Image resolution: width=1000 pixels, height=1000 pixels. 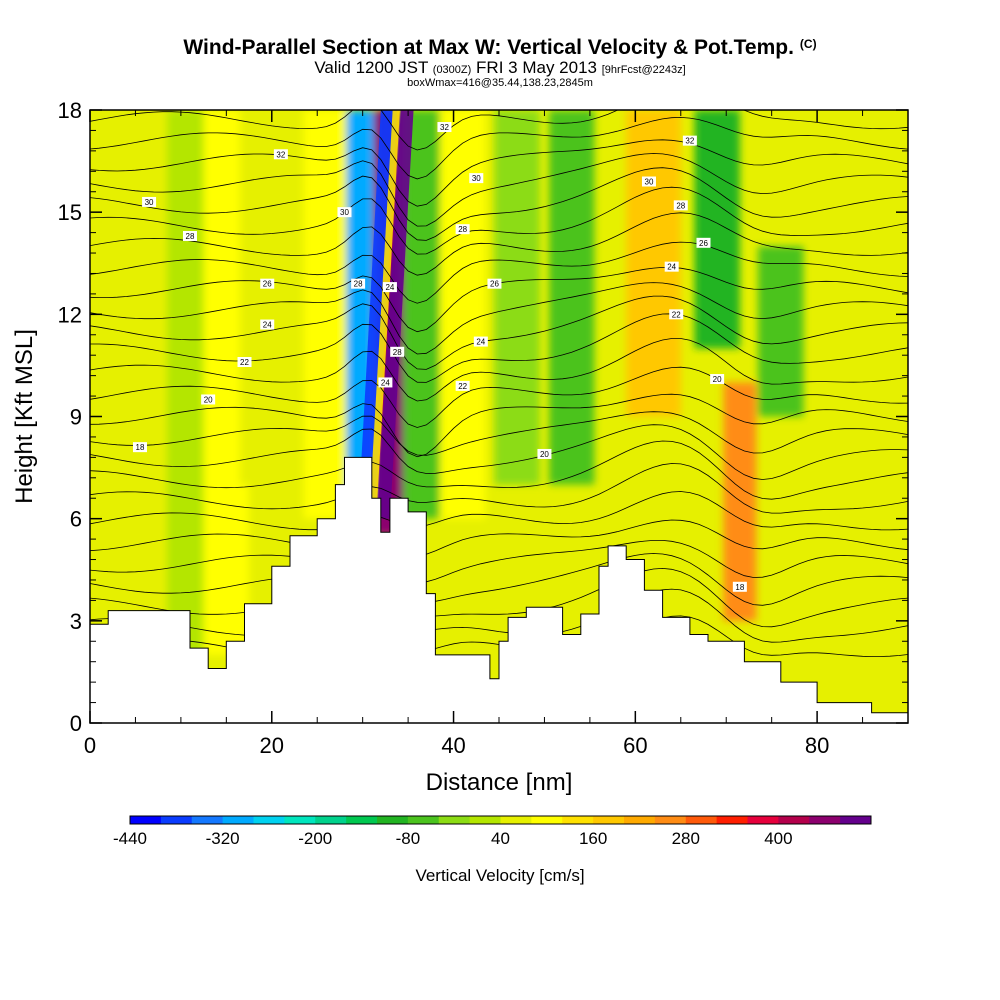 What do you see at coordinates (462, 385) in the screenshot?
I see `contour-label: 22` at bounding box center [462, 385].